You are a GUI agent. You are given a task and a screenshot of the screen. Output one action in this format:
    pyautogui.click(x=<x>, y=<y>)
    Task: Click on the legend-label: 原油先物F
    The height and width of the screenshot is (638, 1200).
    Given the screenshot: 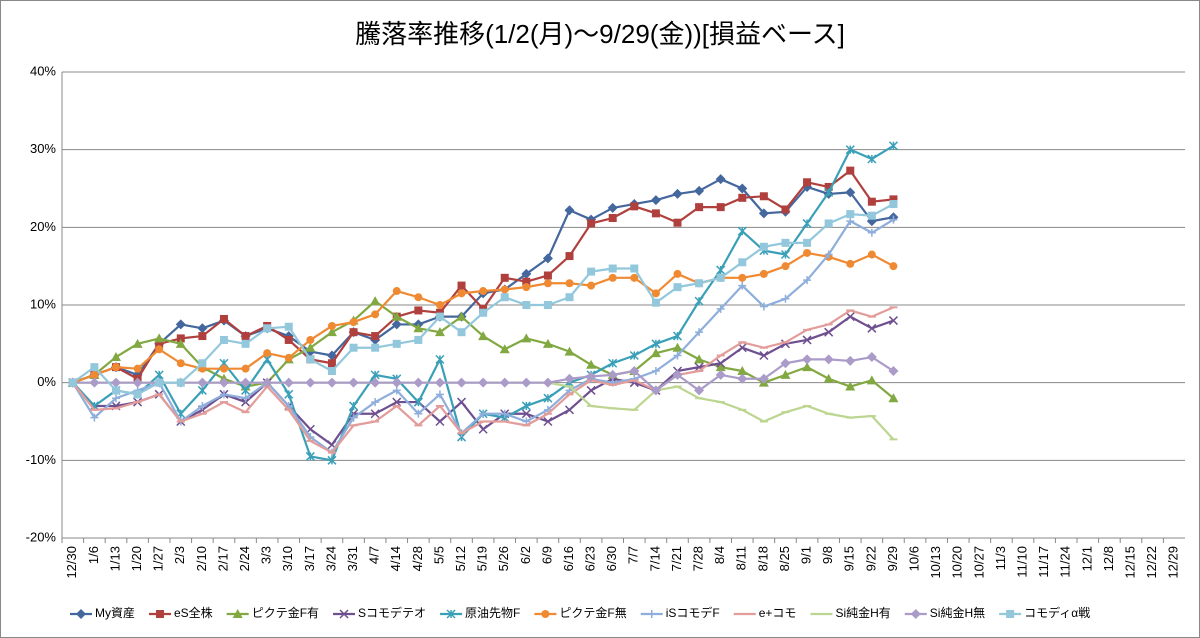 What is the action you would take?
    pyautogui.click(x=492, y=613)
    